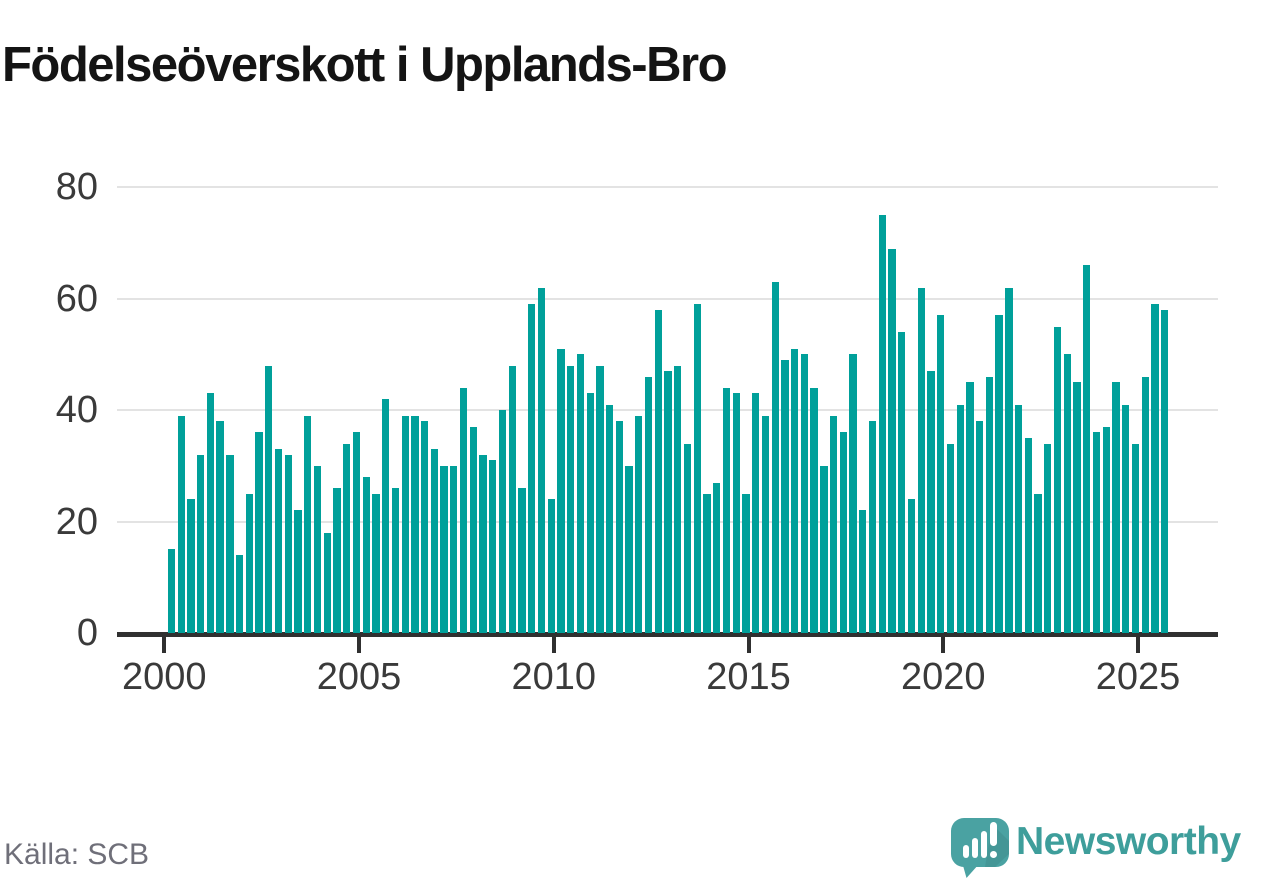  I want to click on bar-2015-q4, so click(785, 496).